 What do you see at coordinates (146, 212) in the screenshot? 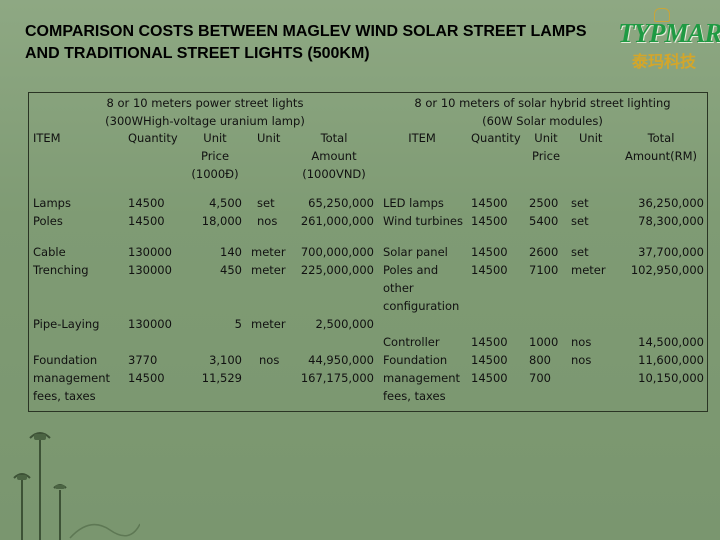
I see `left-row-quantity: 14500 14500` at bounding box center [146, 212].